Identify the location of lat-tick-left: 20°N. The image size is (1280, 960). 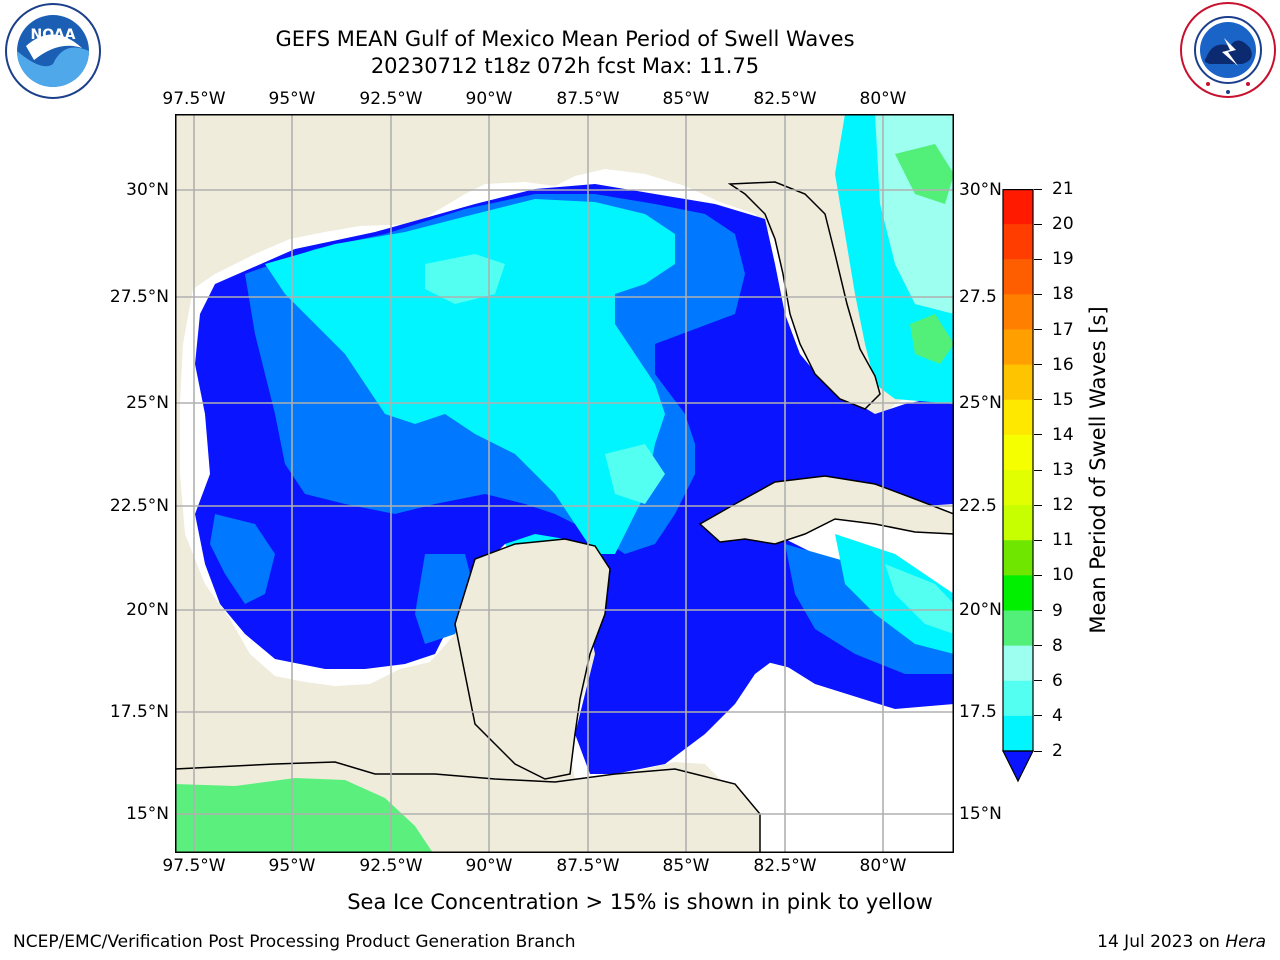
(147, 610).